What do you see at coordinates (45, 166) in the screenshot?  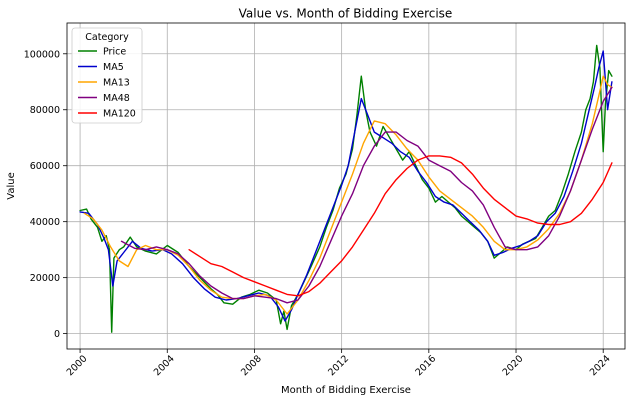 I see `y-tick-label: 60000` at bounding box center [45, 166].